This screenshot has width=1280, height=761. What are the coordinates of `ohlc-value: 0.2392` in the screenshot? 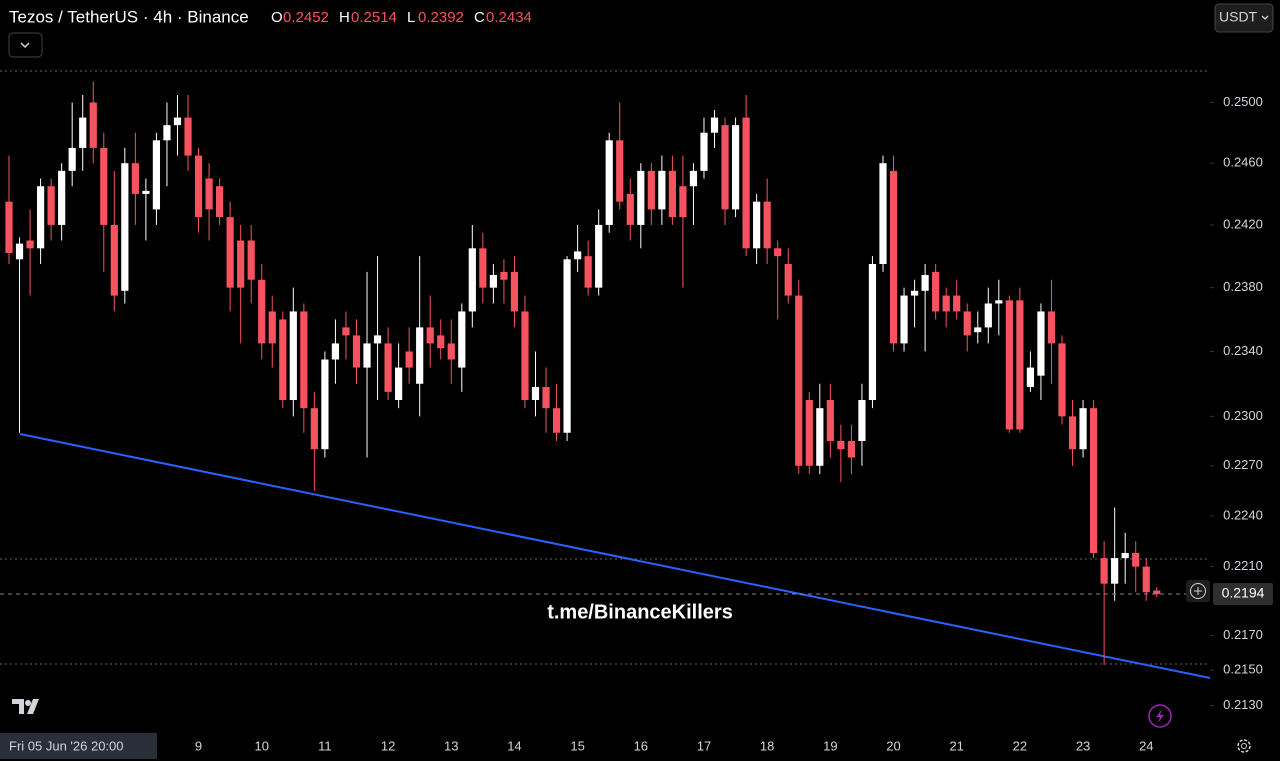 It's located at (441, 17).